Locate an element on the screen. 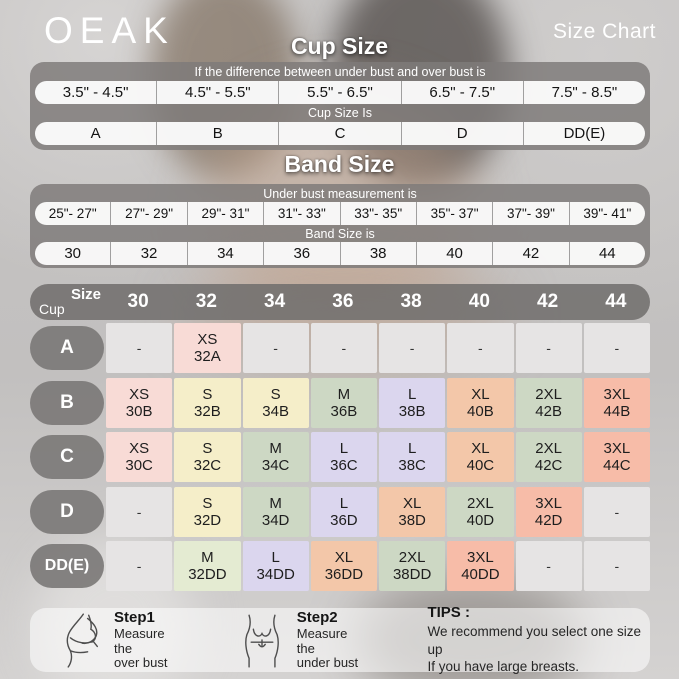  band-value-cell: 38 is located at coordinates (377, 253).